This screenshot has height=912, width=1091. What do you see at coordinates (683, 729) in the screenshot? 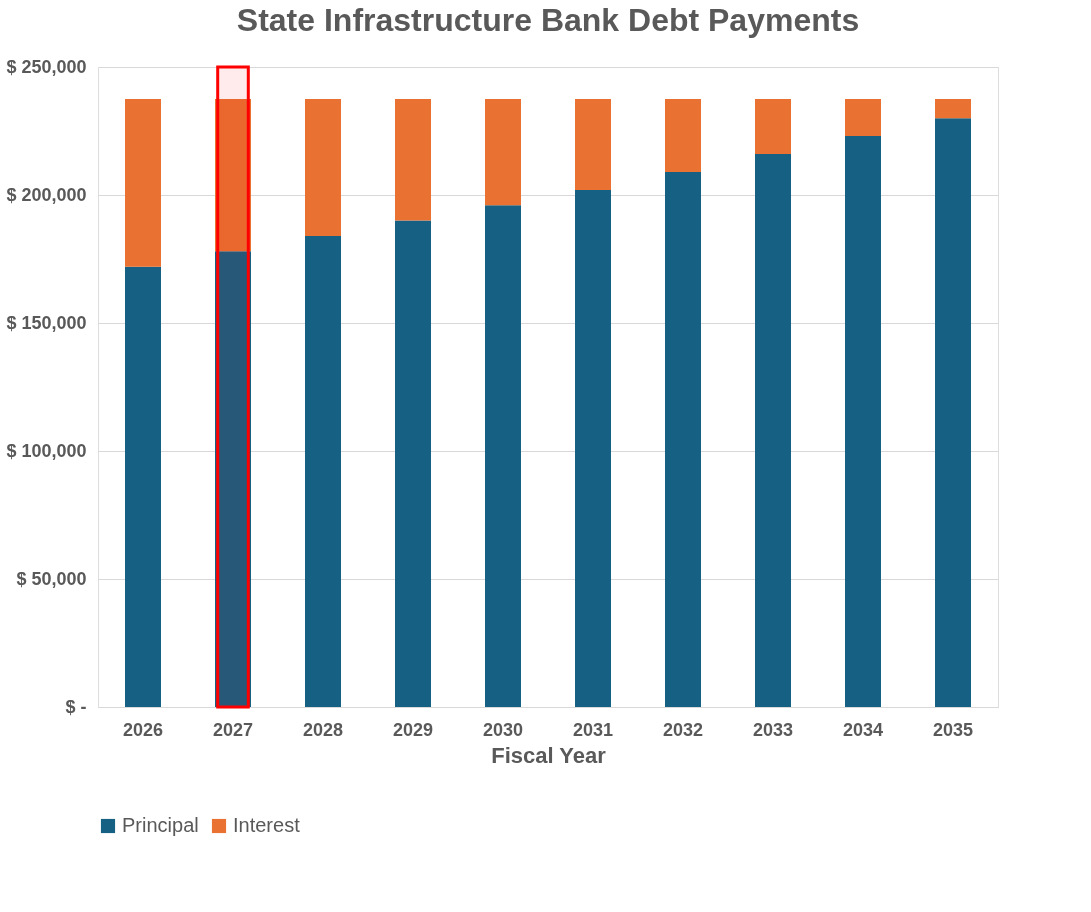
I see `x-tick-label: 2032` at bounding box center [683, 729].